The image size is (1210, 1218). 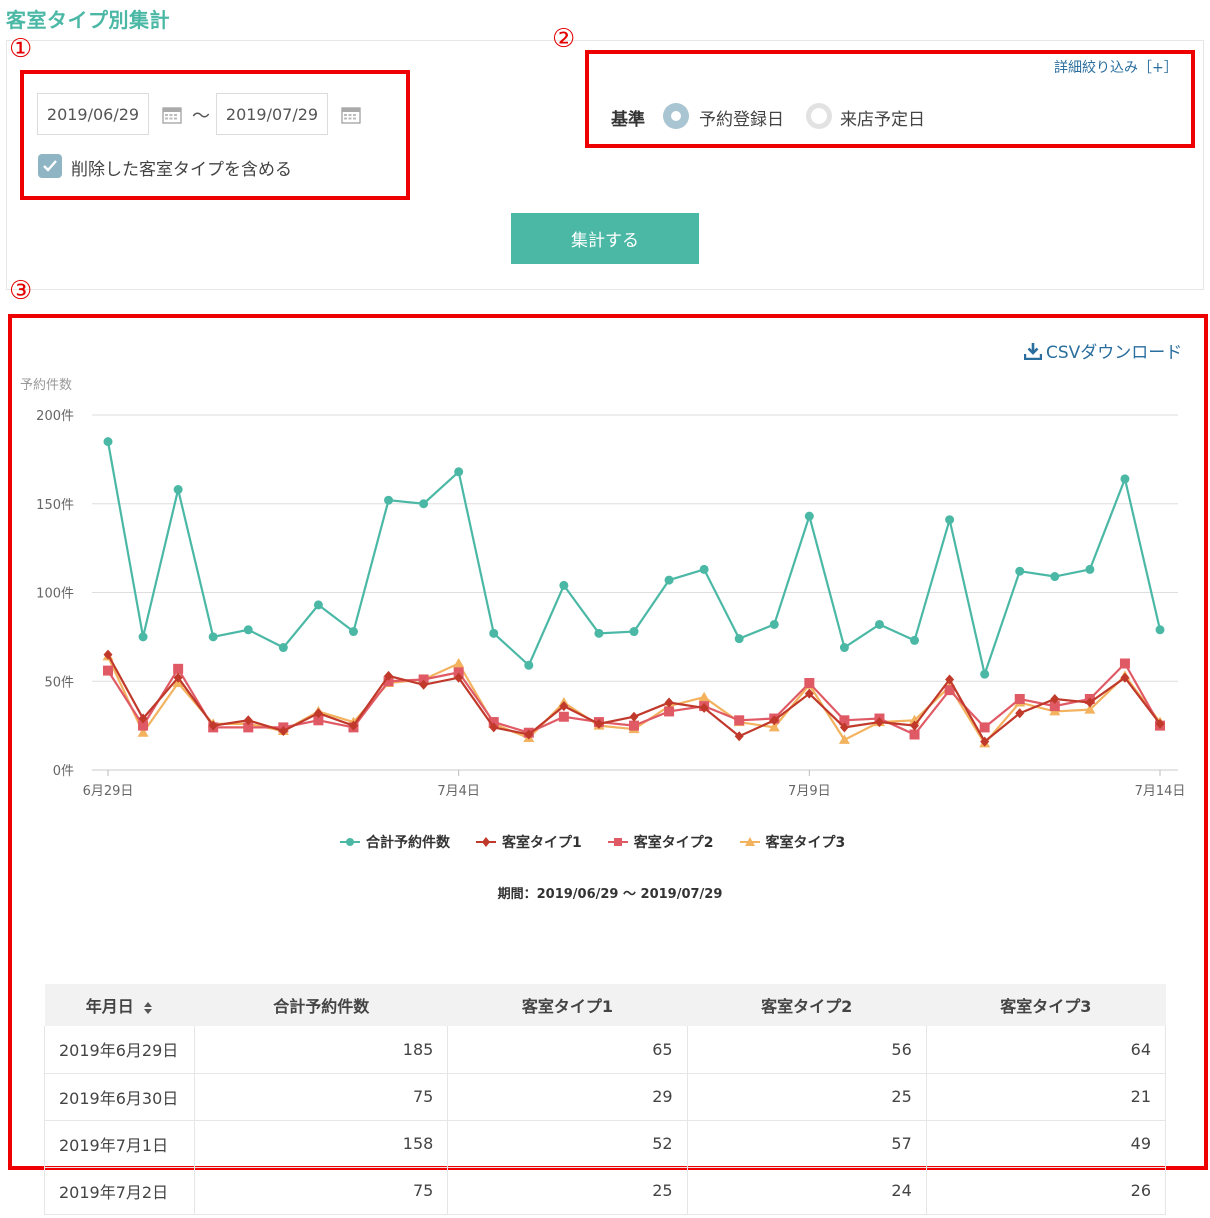 What do you see at coordinates (567, 1144) in the screenshot?
I see `table-cell: 52` at bounding box center [567, 1144].